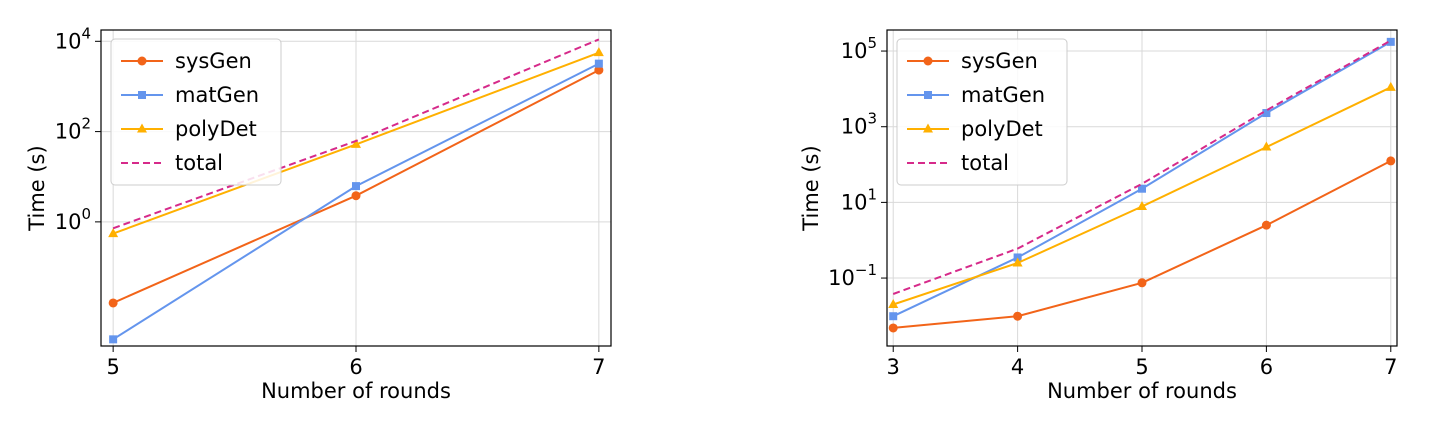 This screenshot has width=1440, height=426. What do you see at coordinates (859, 199) in the screenshot?
I see `y-tick-label: 10¹` at bounding box center [859, 199].